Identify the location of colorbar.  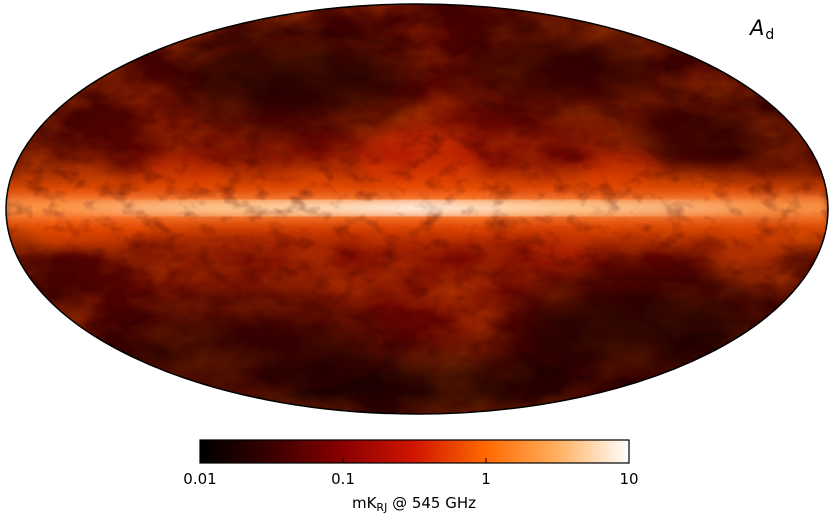
(414, 451).